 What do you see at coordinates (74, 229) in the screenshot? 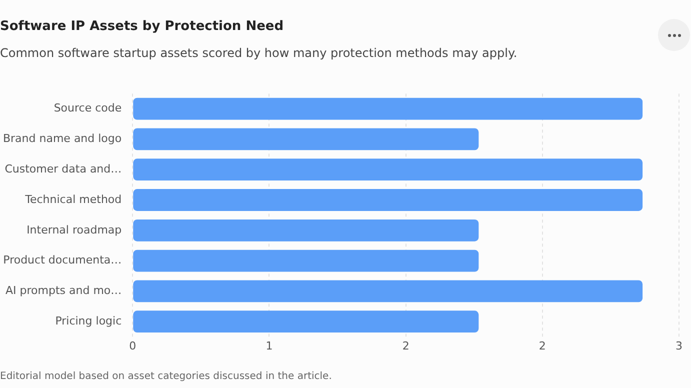
I see `y-tick-label: Internal roadmap` at bounding box center [74, 229].